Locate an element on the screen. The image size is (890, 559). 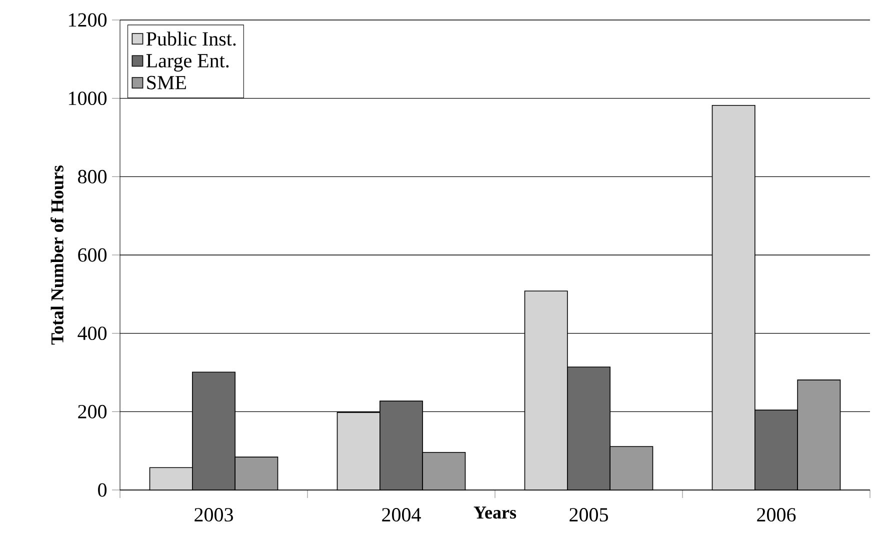
legend-label: SME is located at coordinates (166, 83).